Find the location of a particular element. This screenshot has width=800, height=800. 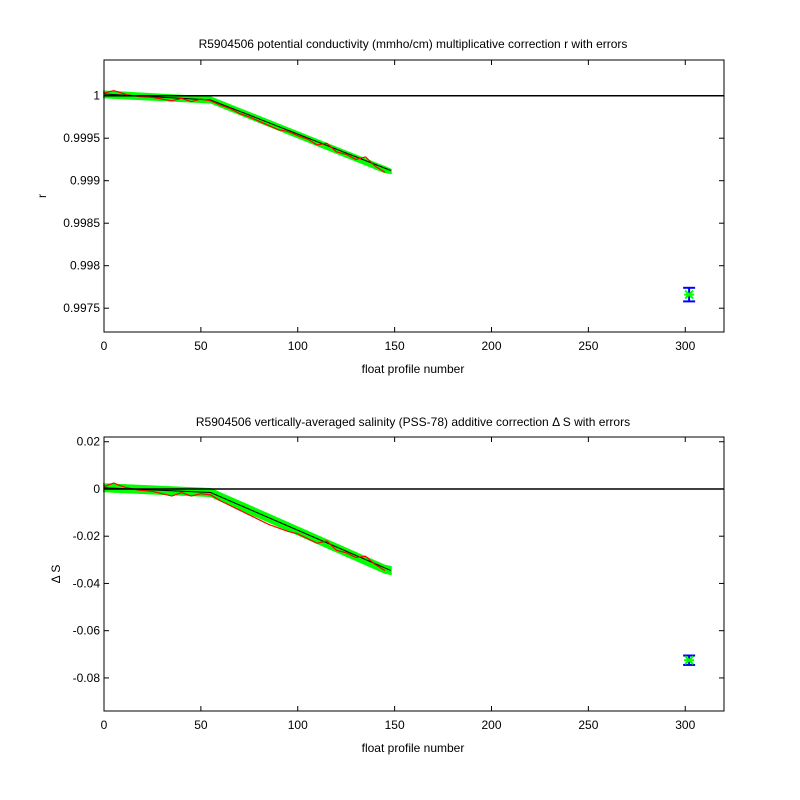

y-tick-label: 0.998 is located at coordinates (85, 266).